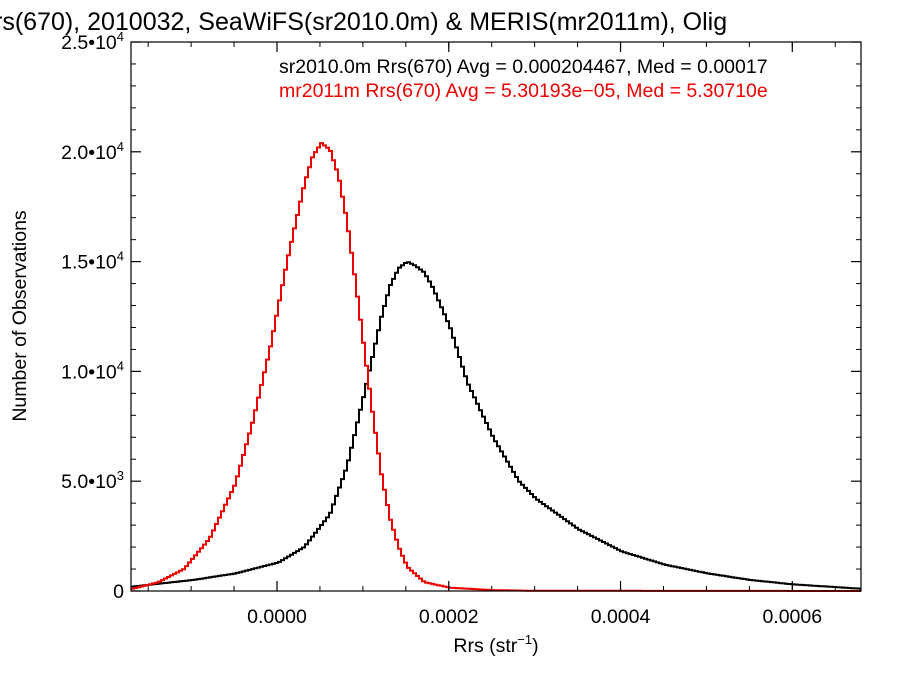 The image size is (900, 675). What do you see at coordinates (485, 646) in the screenshot?
I see `x-axis-label-text: Rrs (str` at bounding box center [485, 646].